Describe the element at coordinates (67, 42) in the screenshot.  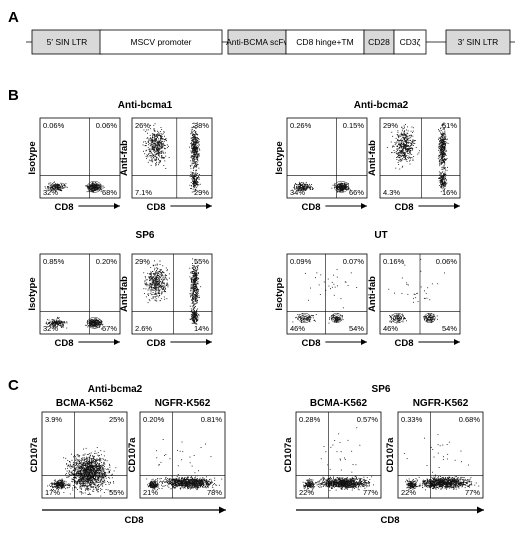
I see `construct-segment-label: 5′ SIN LTR` at that location.